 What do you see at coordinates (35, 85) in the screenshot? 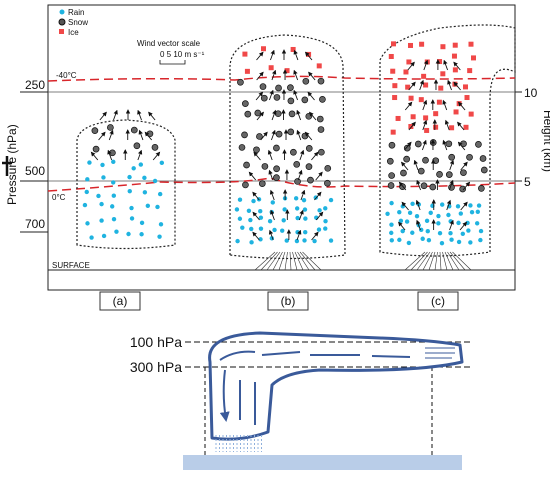
I see `pressure-tick: 250` at bounding box center [35, 85].